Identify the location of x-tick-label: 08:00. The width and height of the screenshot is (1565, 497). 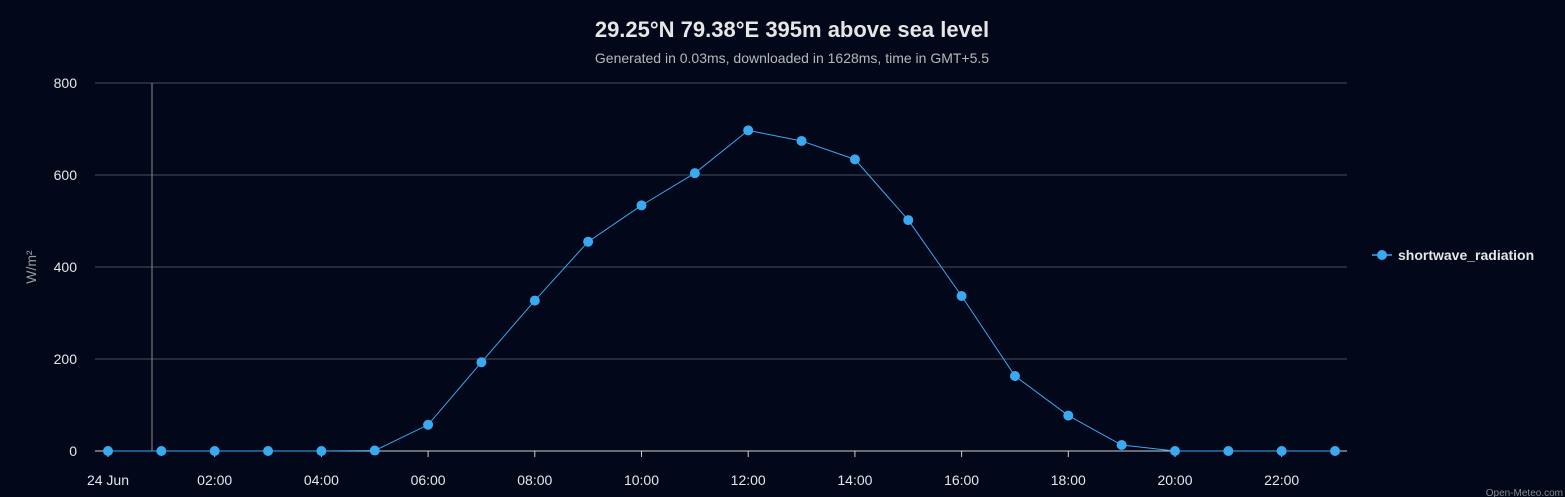
(534, 480).